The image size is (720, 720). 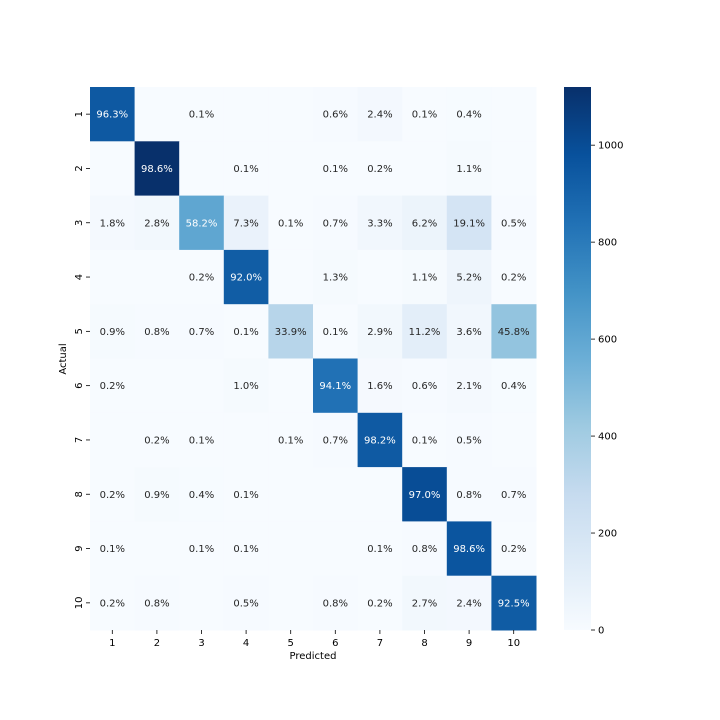 What do you see at coordinates (245, 169) in the screenshot?
I see `cell-label-r2-c4: 0.1%` at bounding box center [245, 169].